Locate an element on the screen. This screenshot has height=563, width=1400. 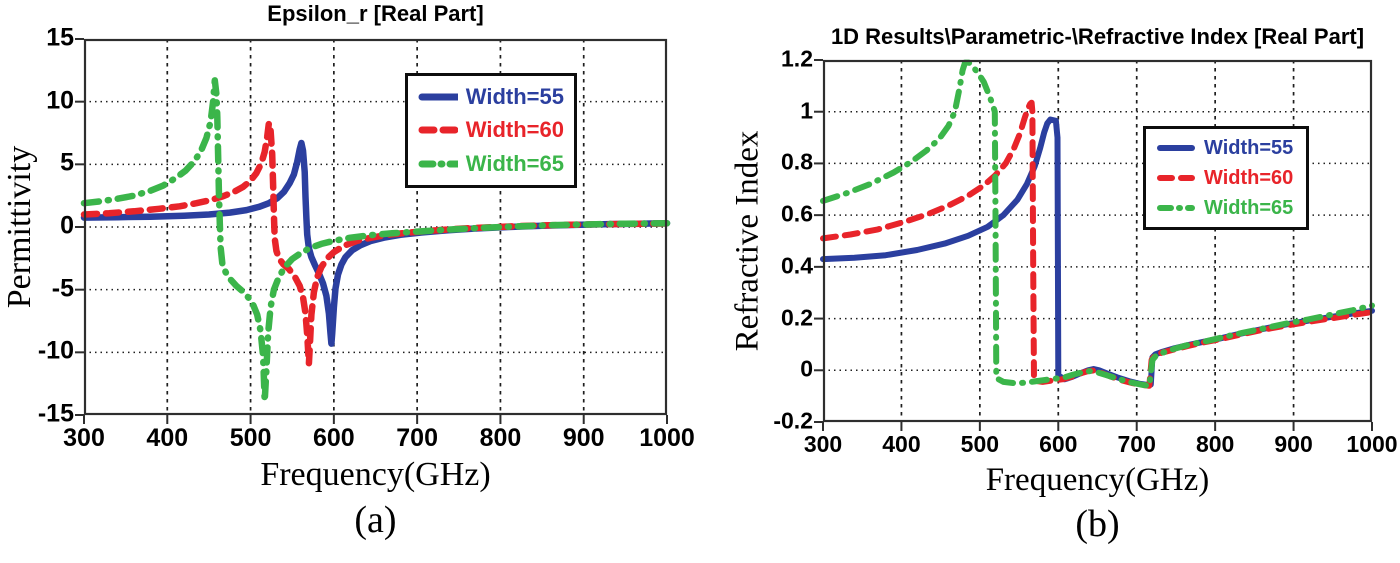
y-tick-label: -15 is located at coordinates (55, 413).